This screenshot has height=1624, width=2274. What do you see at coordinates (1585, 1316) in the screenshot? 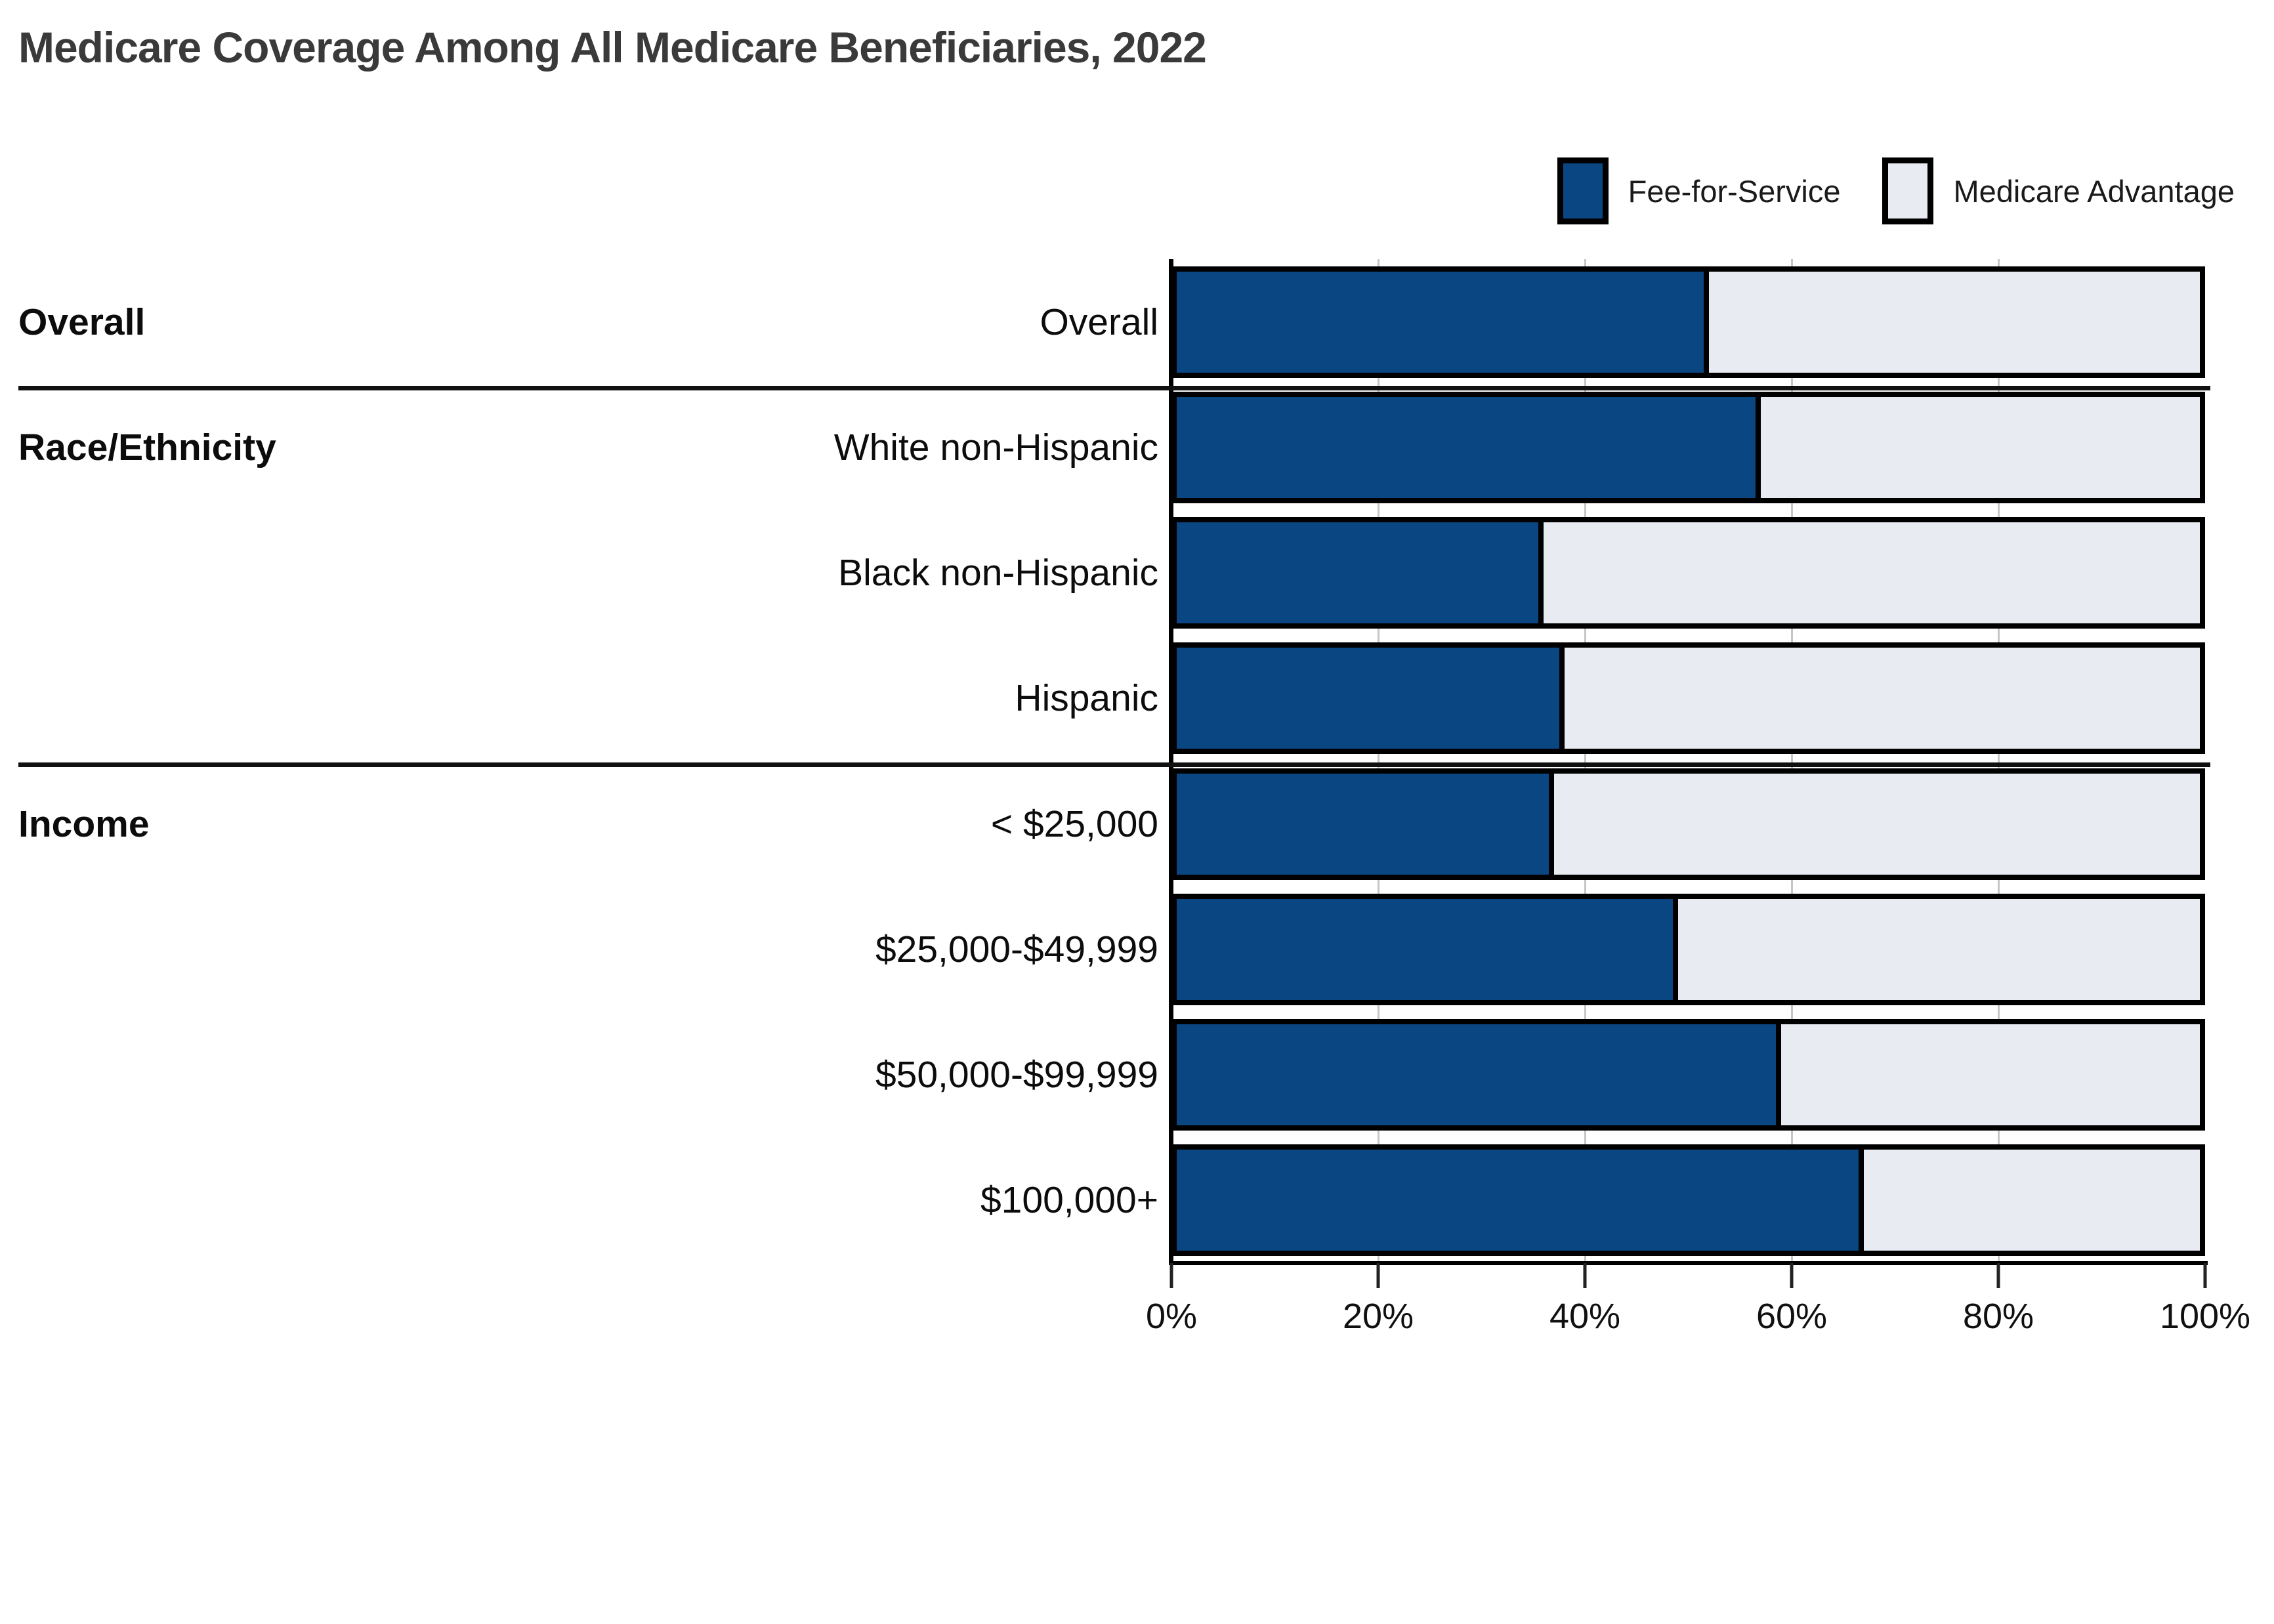
I see `x-axis-tick-label-40: 40%` at bounding box center [1585, 1316].